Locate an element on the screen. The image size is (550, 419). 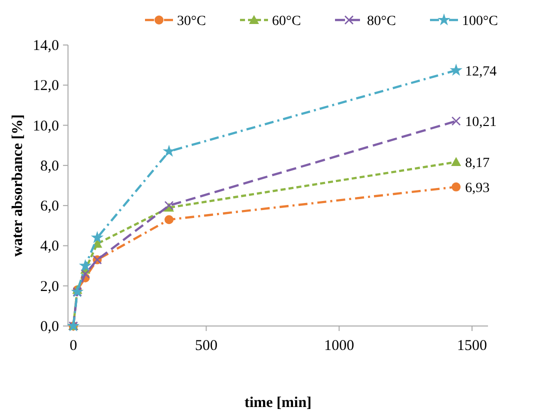
x-tick-label: 1000 is located at coordinates (339, 346).